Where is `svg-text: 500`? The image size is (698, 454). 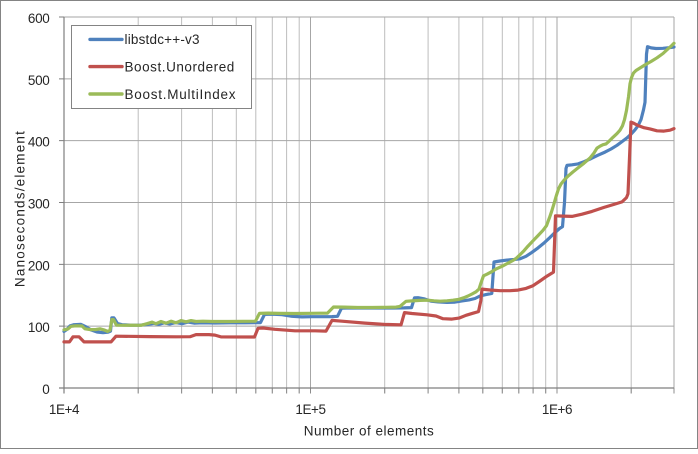 svg-text: 500 is located at coordinates (39, 80).